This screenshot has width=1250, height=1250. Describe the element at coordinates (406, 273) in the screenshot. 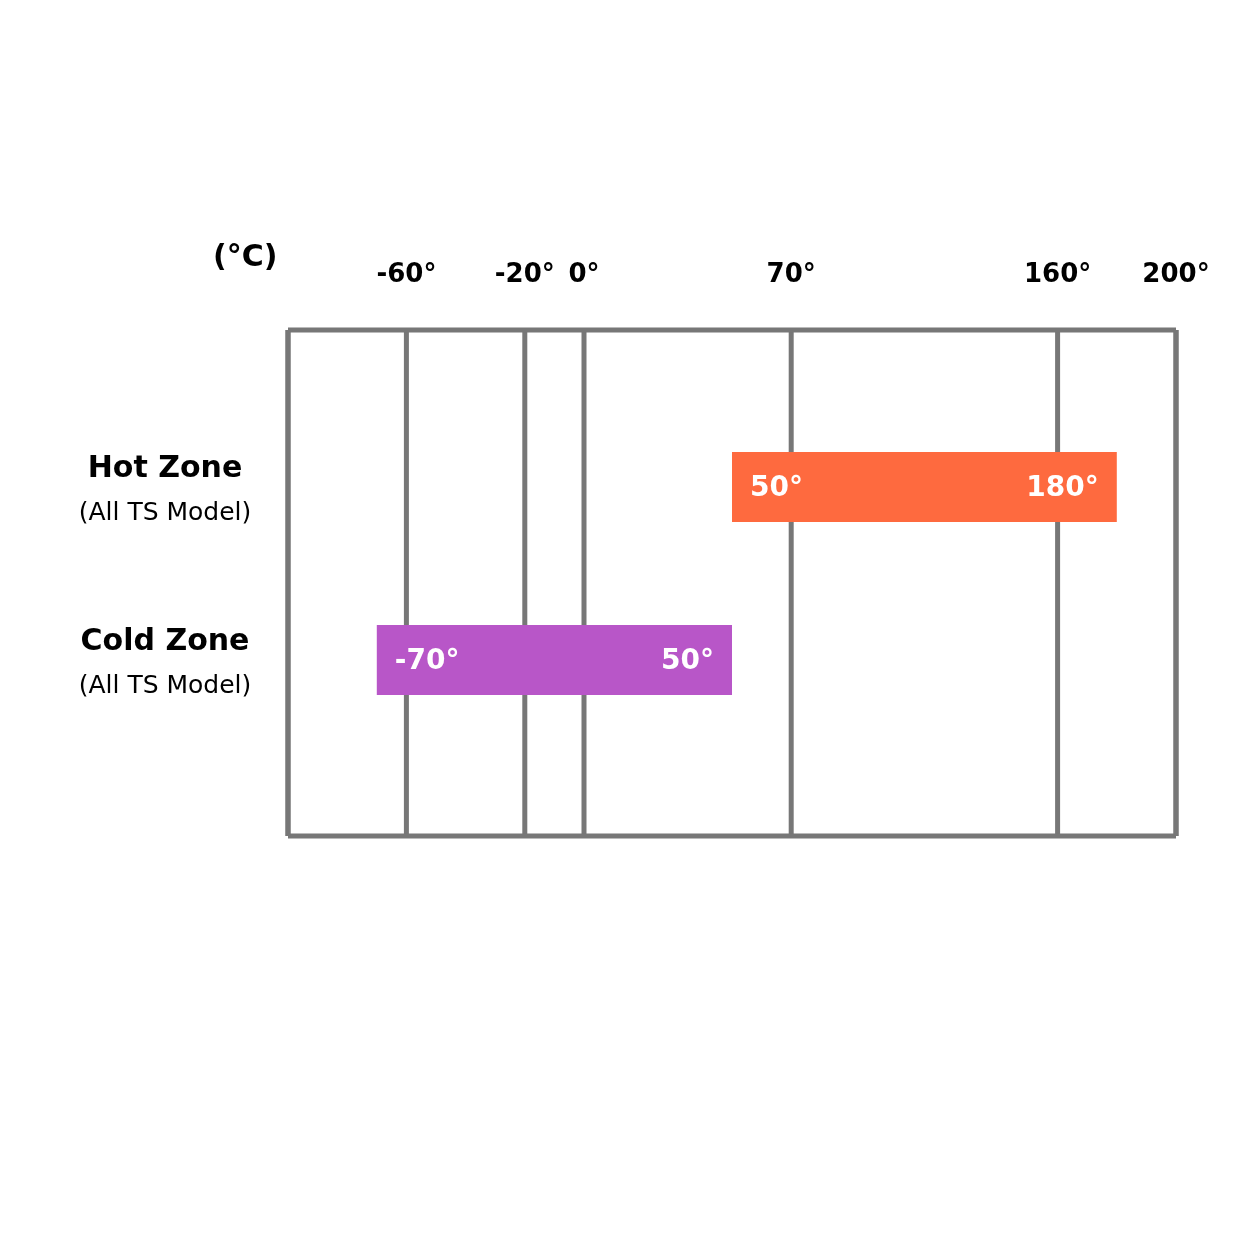

I see `x-tick-label: -60°` at that location.